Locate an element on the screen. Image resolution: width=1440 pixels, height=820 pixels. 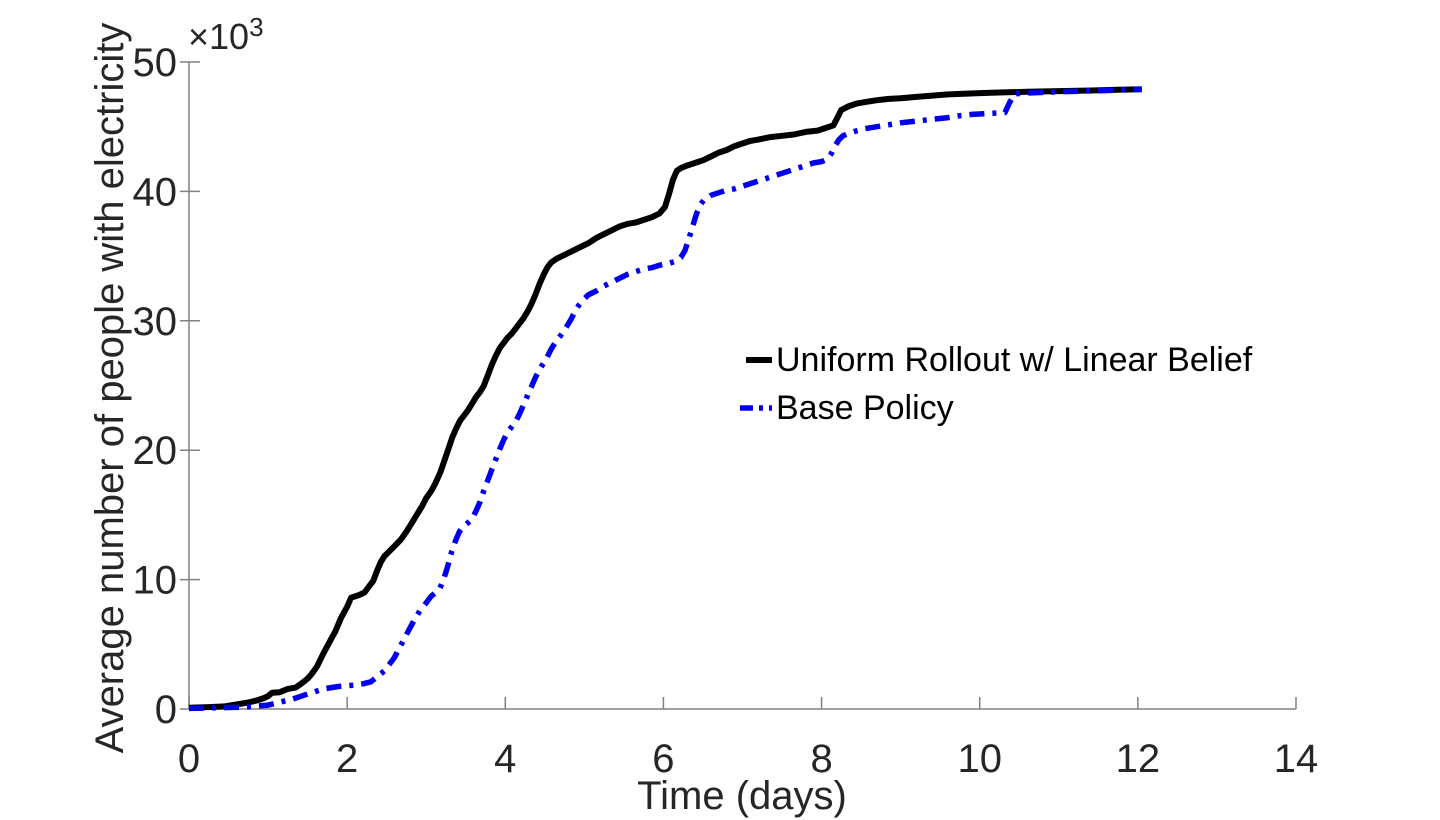
x-axis-label: Time (days) is located at coordinates (742, 796).